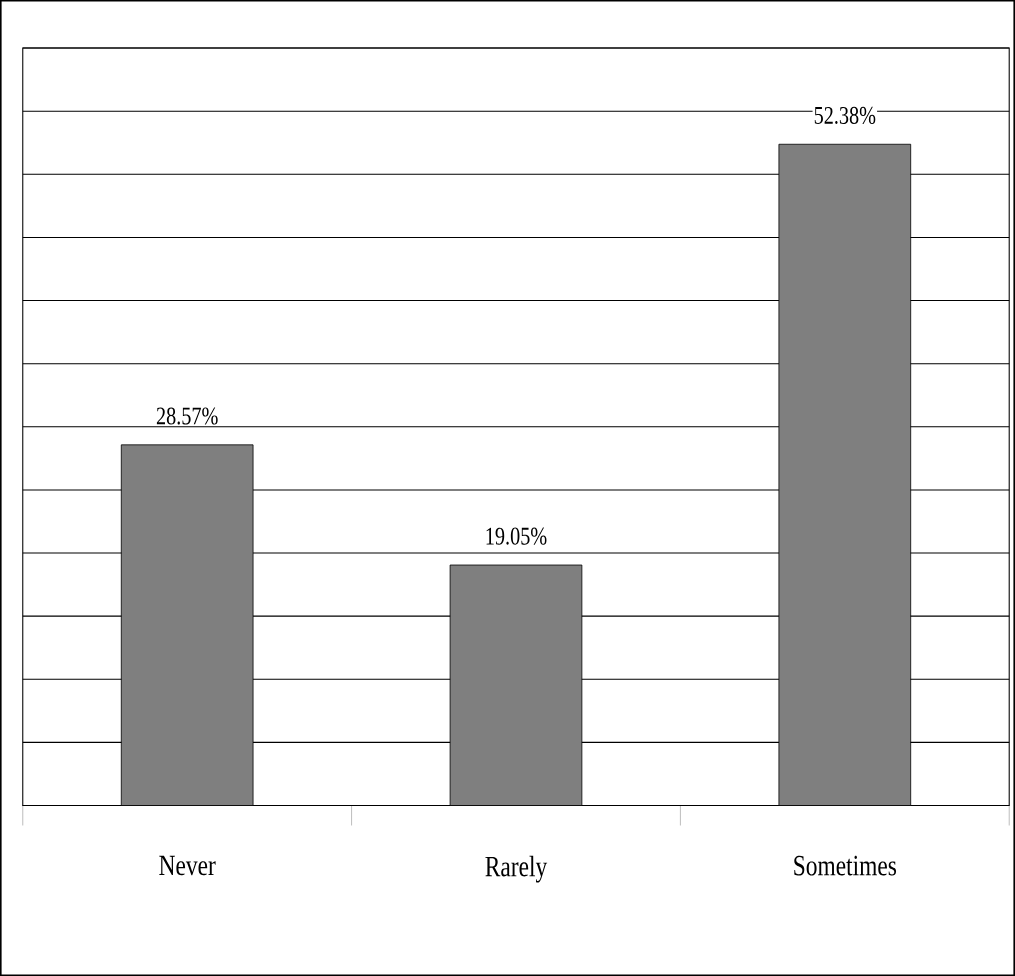  I want to click on x-tick-label: Rarely, so click(516, 869).